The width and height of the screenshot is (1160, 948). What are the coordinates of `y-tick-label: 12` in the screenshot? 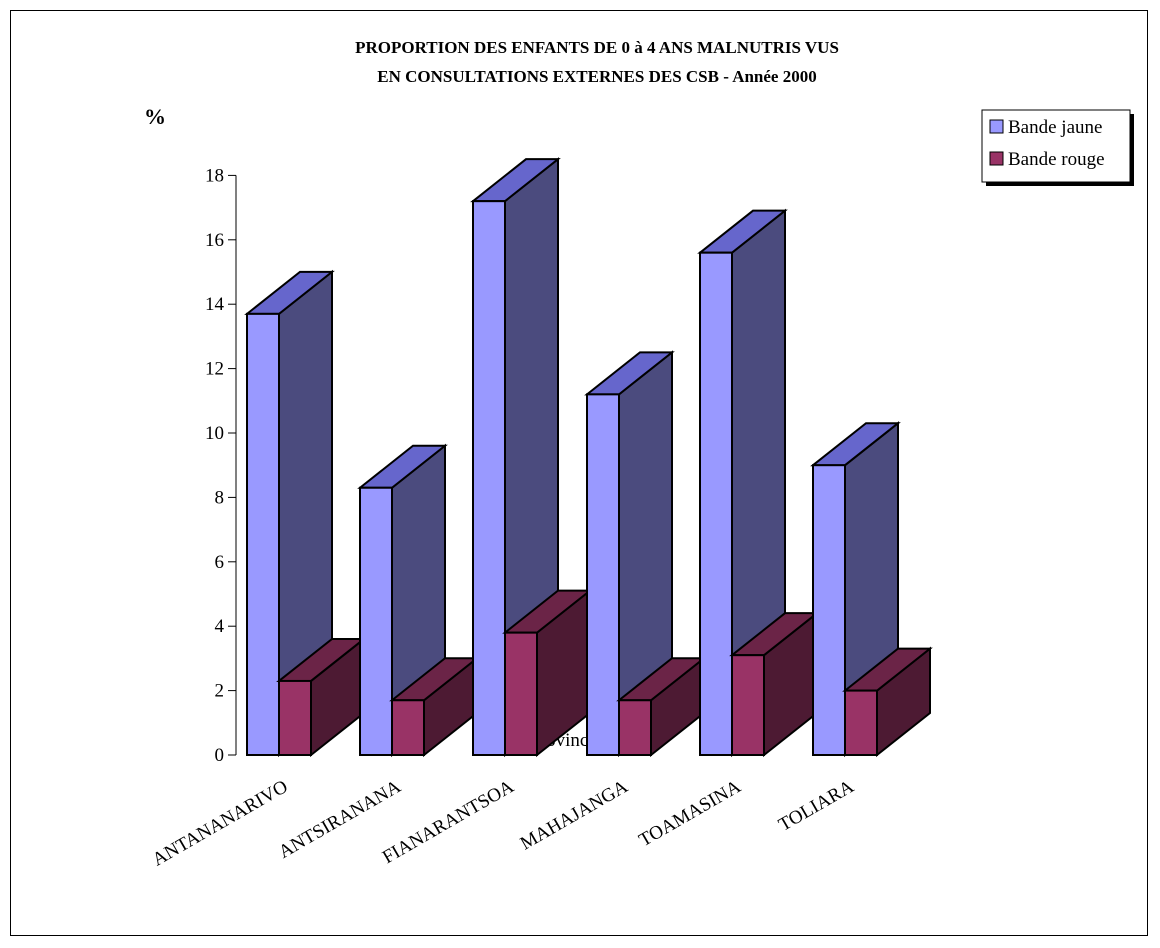 It's located at (214, 369).